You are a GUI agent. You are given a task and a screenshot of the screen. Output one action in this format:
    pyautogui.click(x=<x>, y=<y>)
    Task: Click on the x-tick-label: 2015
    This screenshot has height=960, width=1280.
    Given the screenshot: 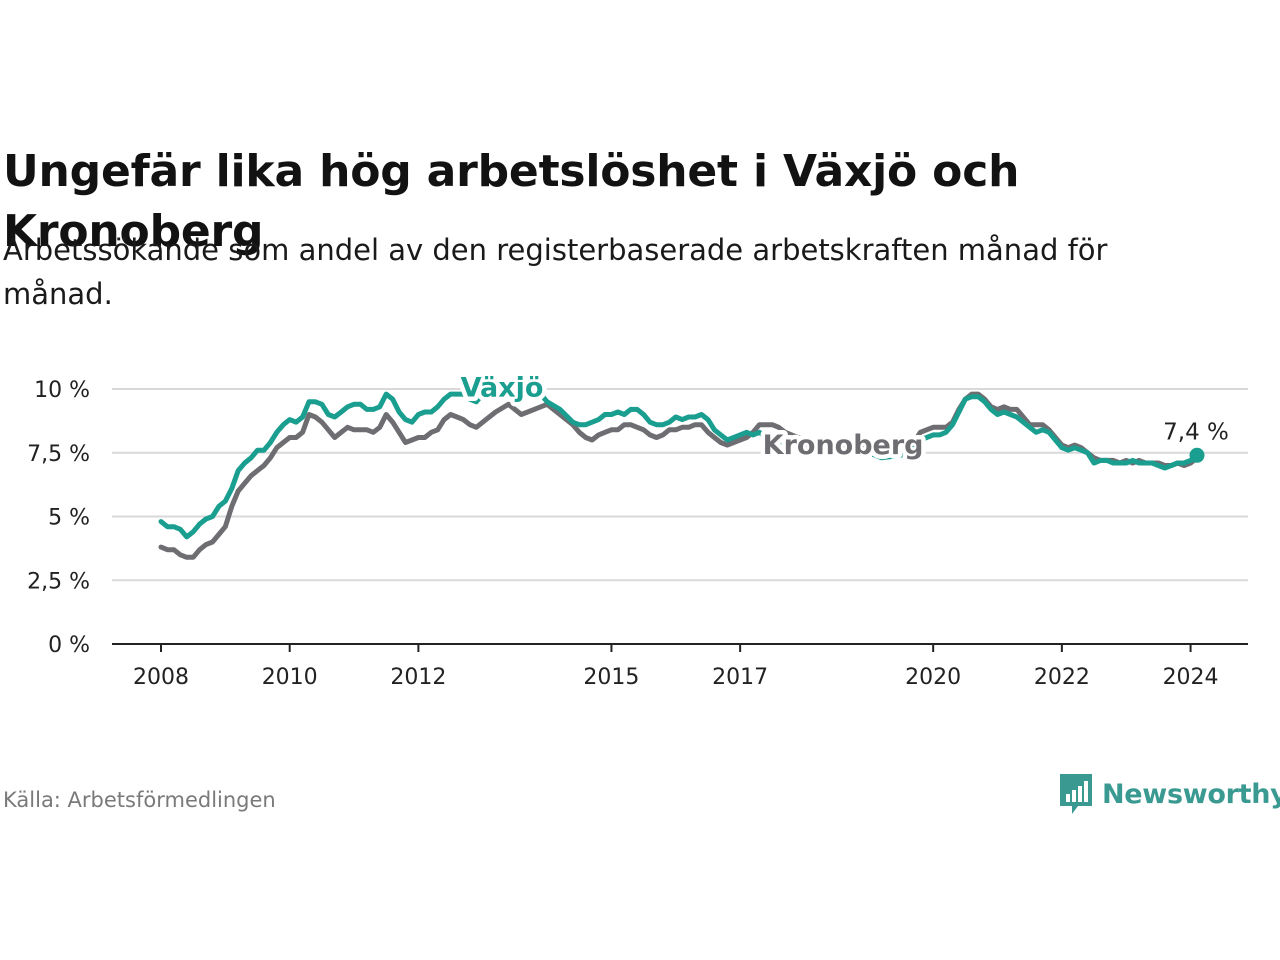 What is the action you would take?
    pyautogui.click(x=611, y=677)
    